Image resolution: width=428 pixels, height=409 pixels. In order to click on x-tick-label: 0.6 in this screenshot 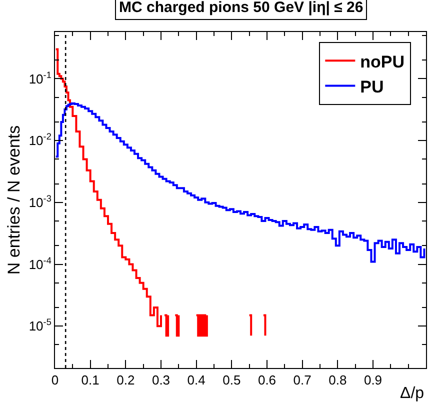, I will do `click(267, 380)`.